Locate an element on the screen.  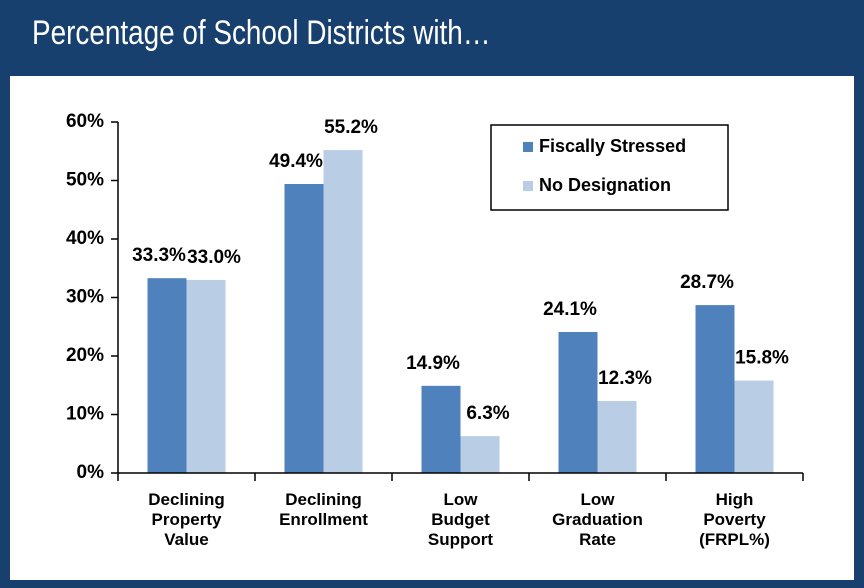
value-label: 6.3% is located at coordinates (487, 413).